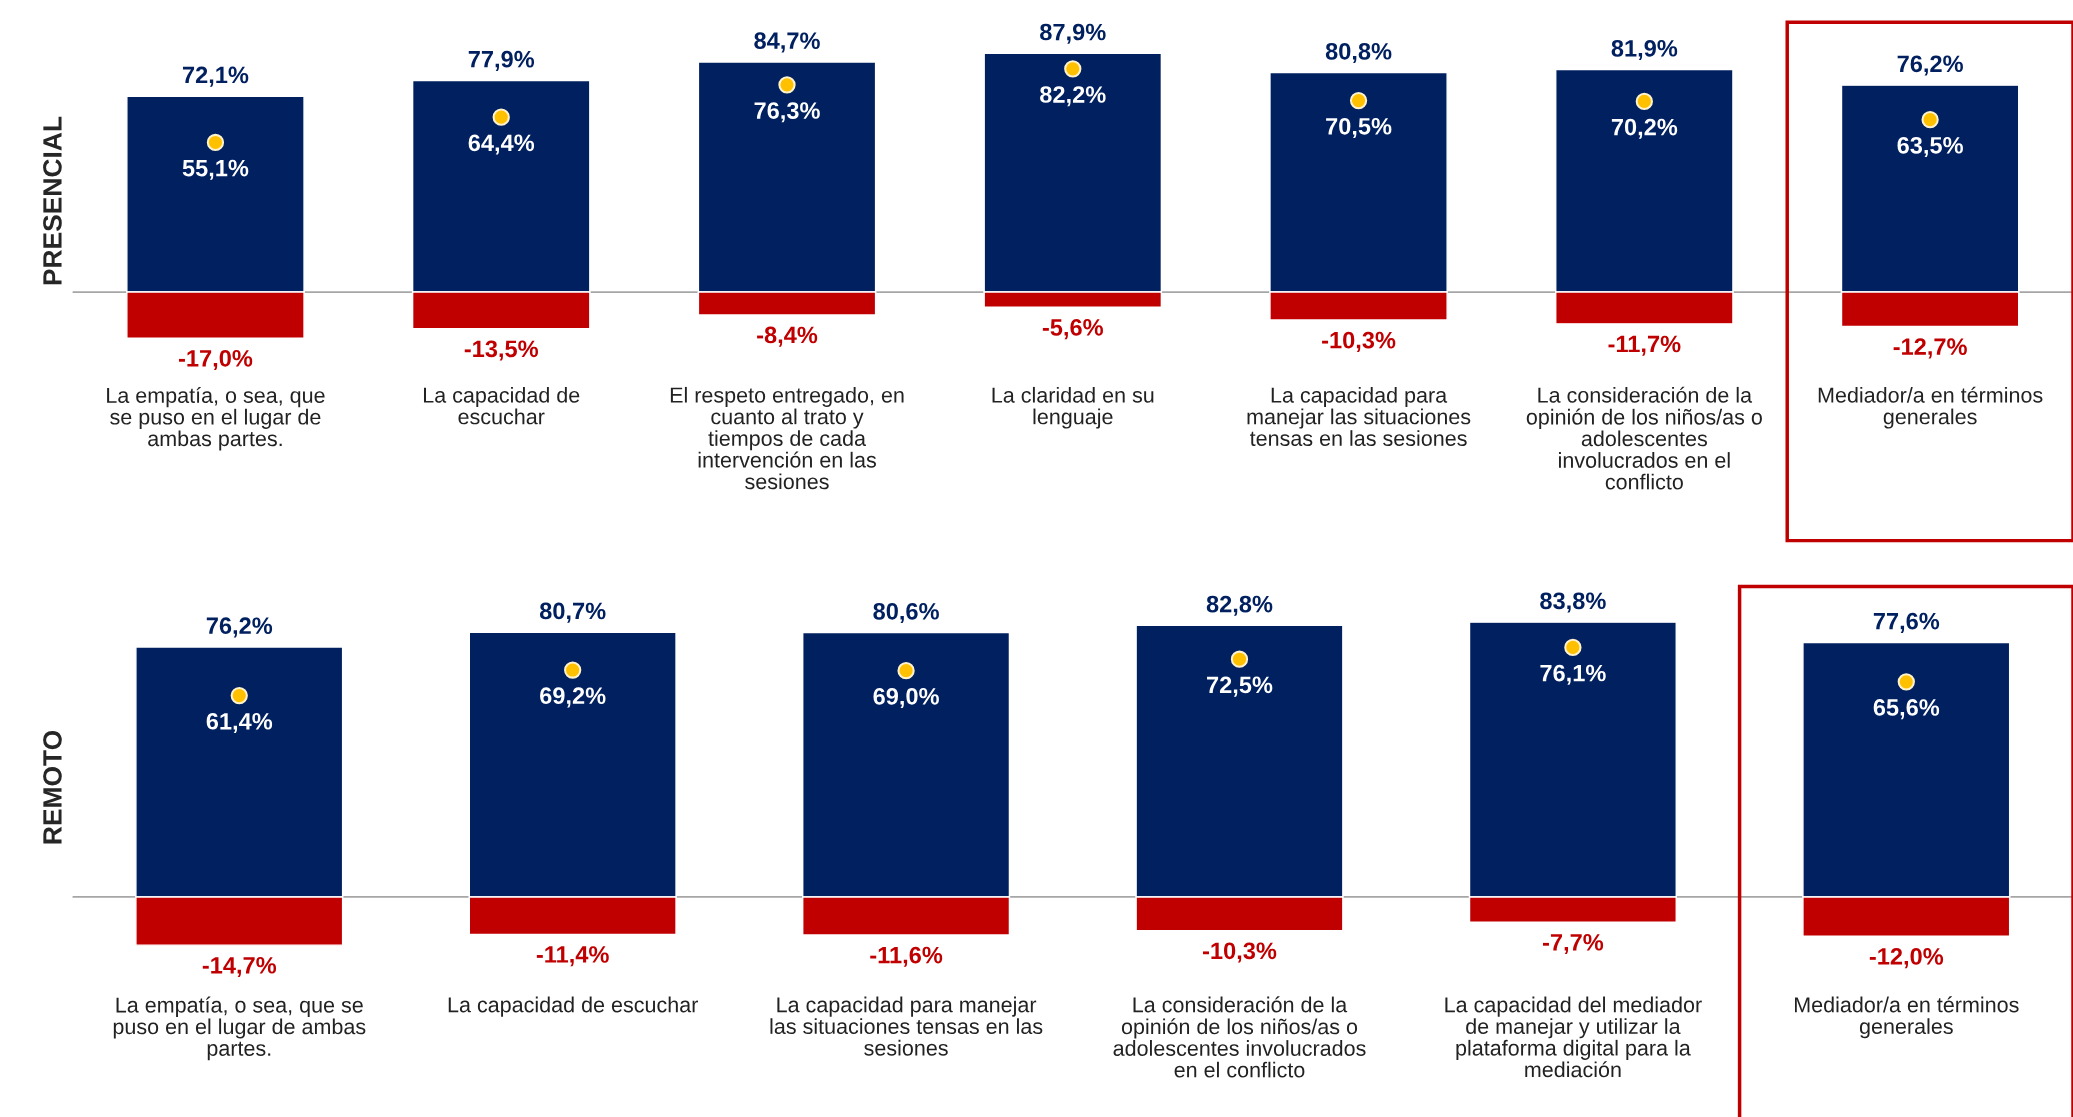 The image size is (2073, 1117). Describe the element at coordinates (1906, 958) in the screenshot. I see `data-label: -12,0%` at that location.